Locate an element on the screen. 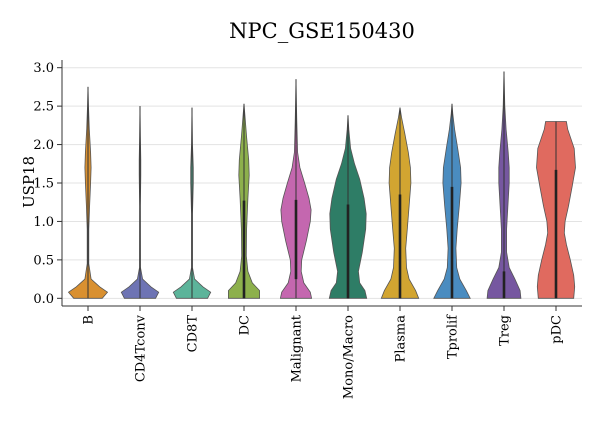  x-tick-label: CD4Tconv is located at coordinates (141, 348).